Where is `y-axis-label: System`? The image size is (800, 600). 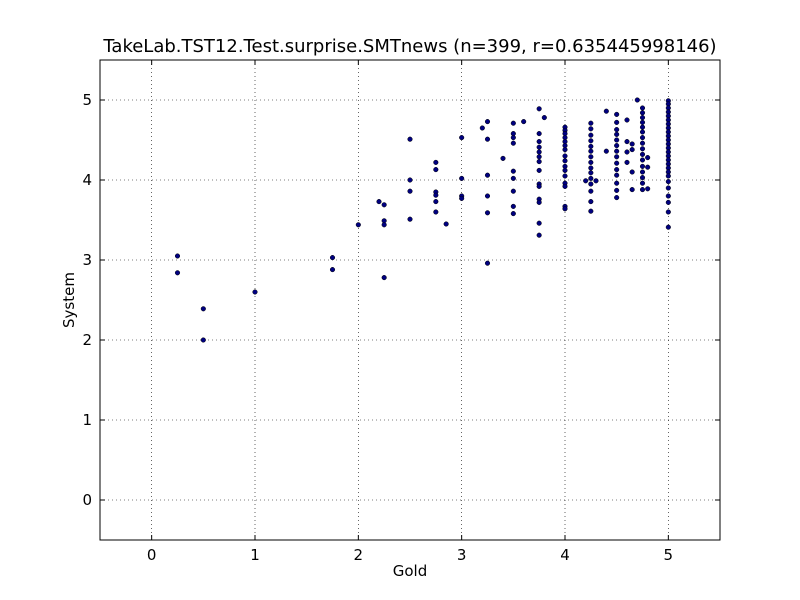
y-axis-label: System is located at coordinates (69, 300).